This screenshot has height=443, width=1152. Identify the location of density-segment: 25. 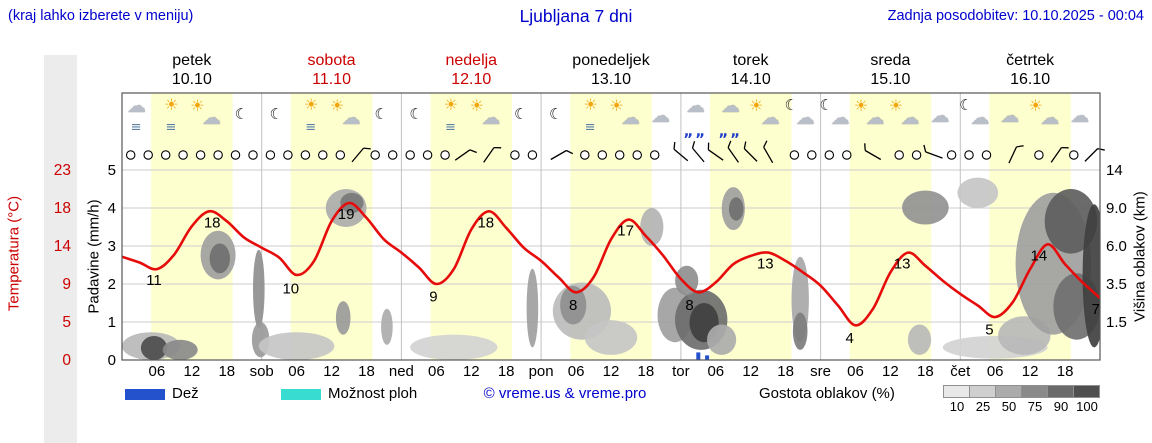
(982, 399).